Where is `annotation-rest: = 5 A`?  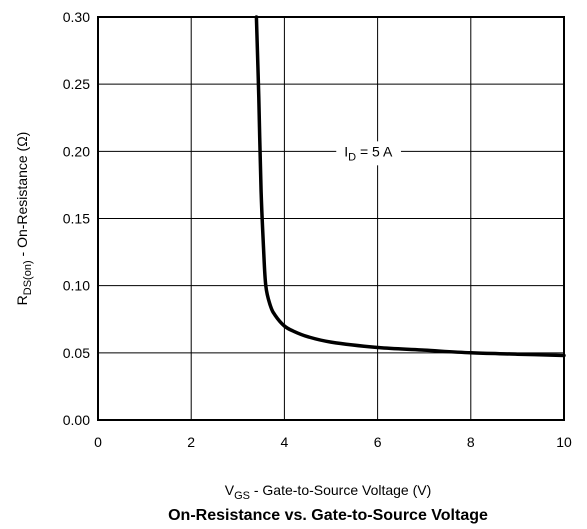 annotation-rest: = 5 A is located at coordinates (374, 151).